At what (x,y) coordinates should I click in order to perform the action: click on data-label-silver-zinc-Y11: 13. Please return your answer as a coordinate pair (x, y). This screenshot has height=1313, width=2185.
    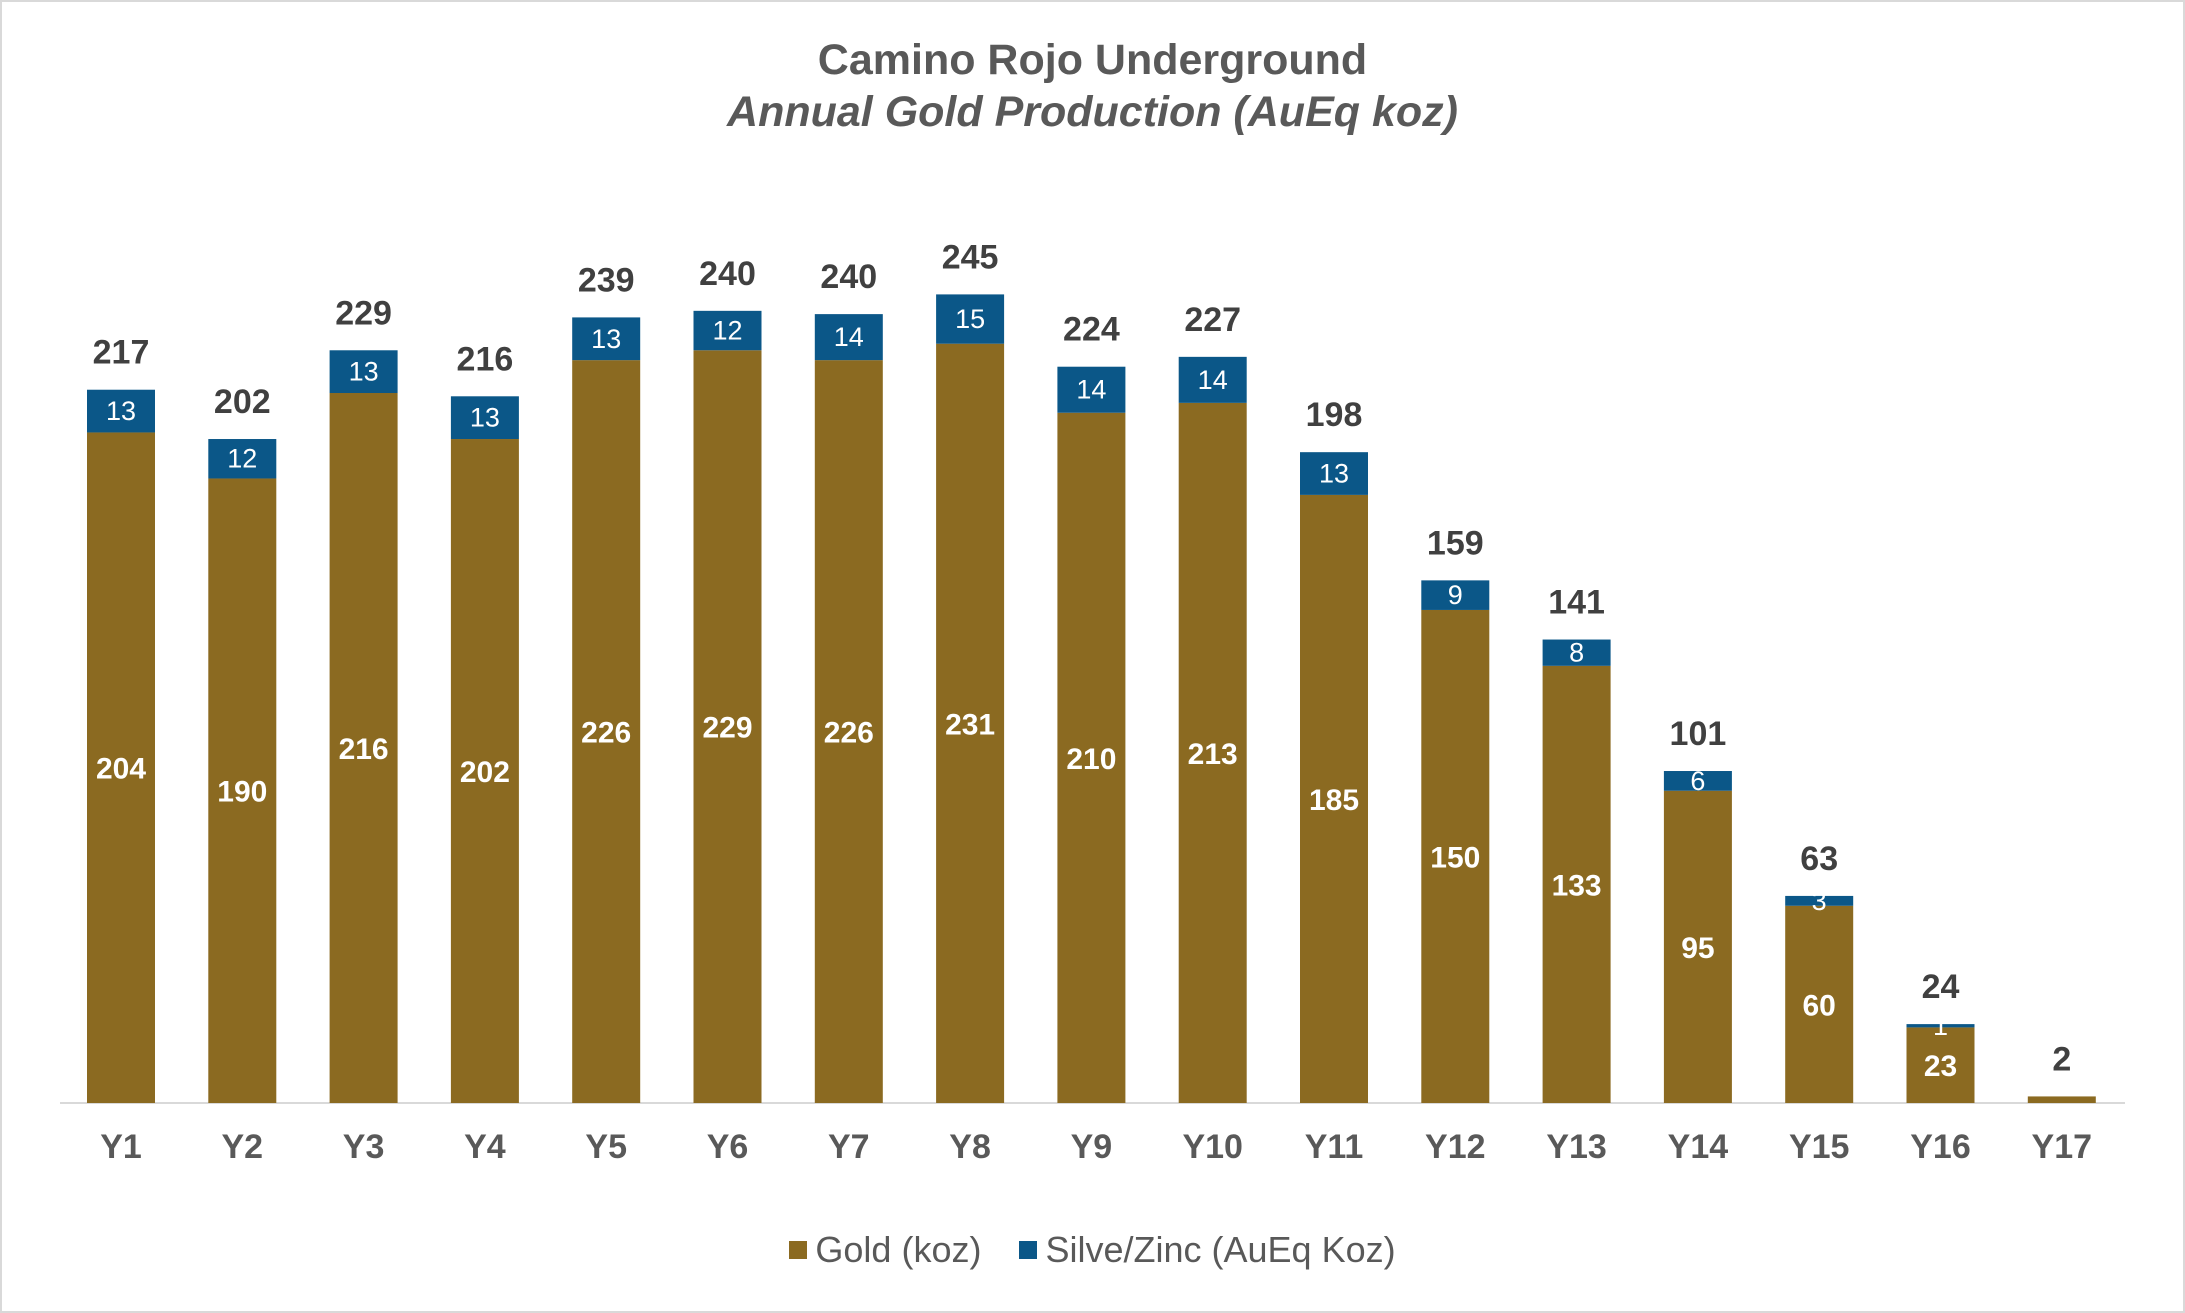
    Looking at the image, I should click on (1334, 474).